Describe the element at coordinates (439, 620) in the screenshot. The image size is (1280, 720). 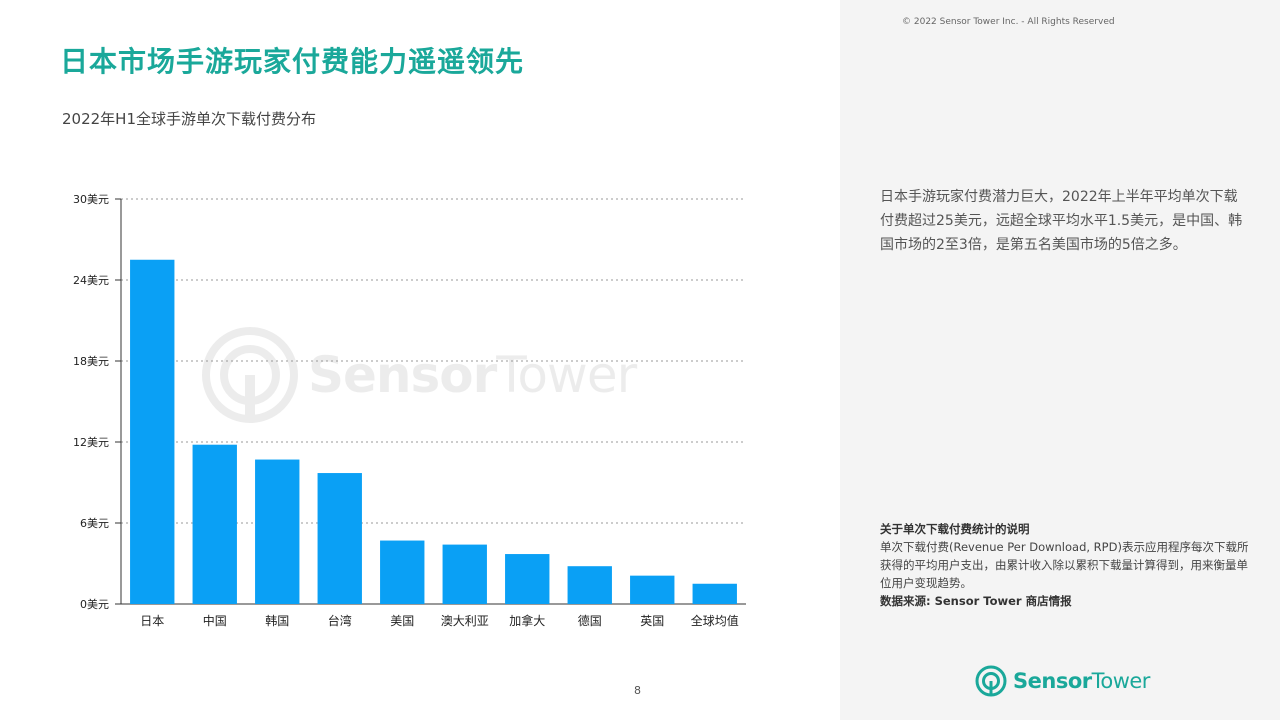
I see `x-tick-labels: 日本 中国 韩国 台湾 美国 澳大利亚 加拿大 德国 英国 全球均值` at that location.